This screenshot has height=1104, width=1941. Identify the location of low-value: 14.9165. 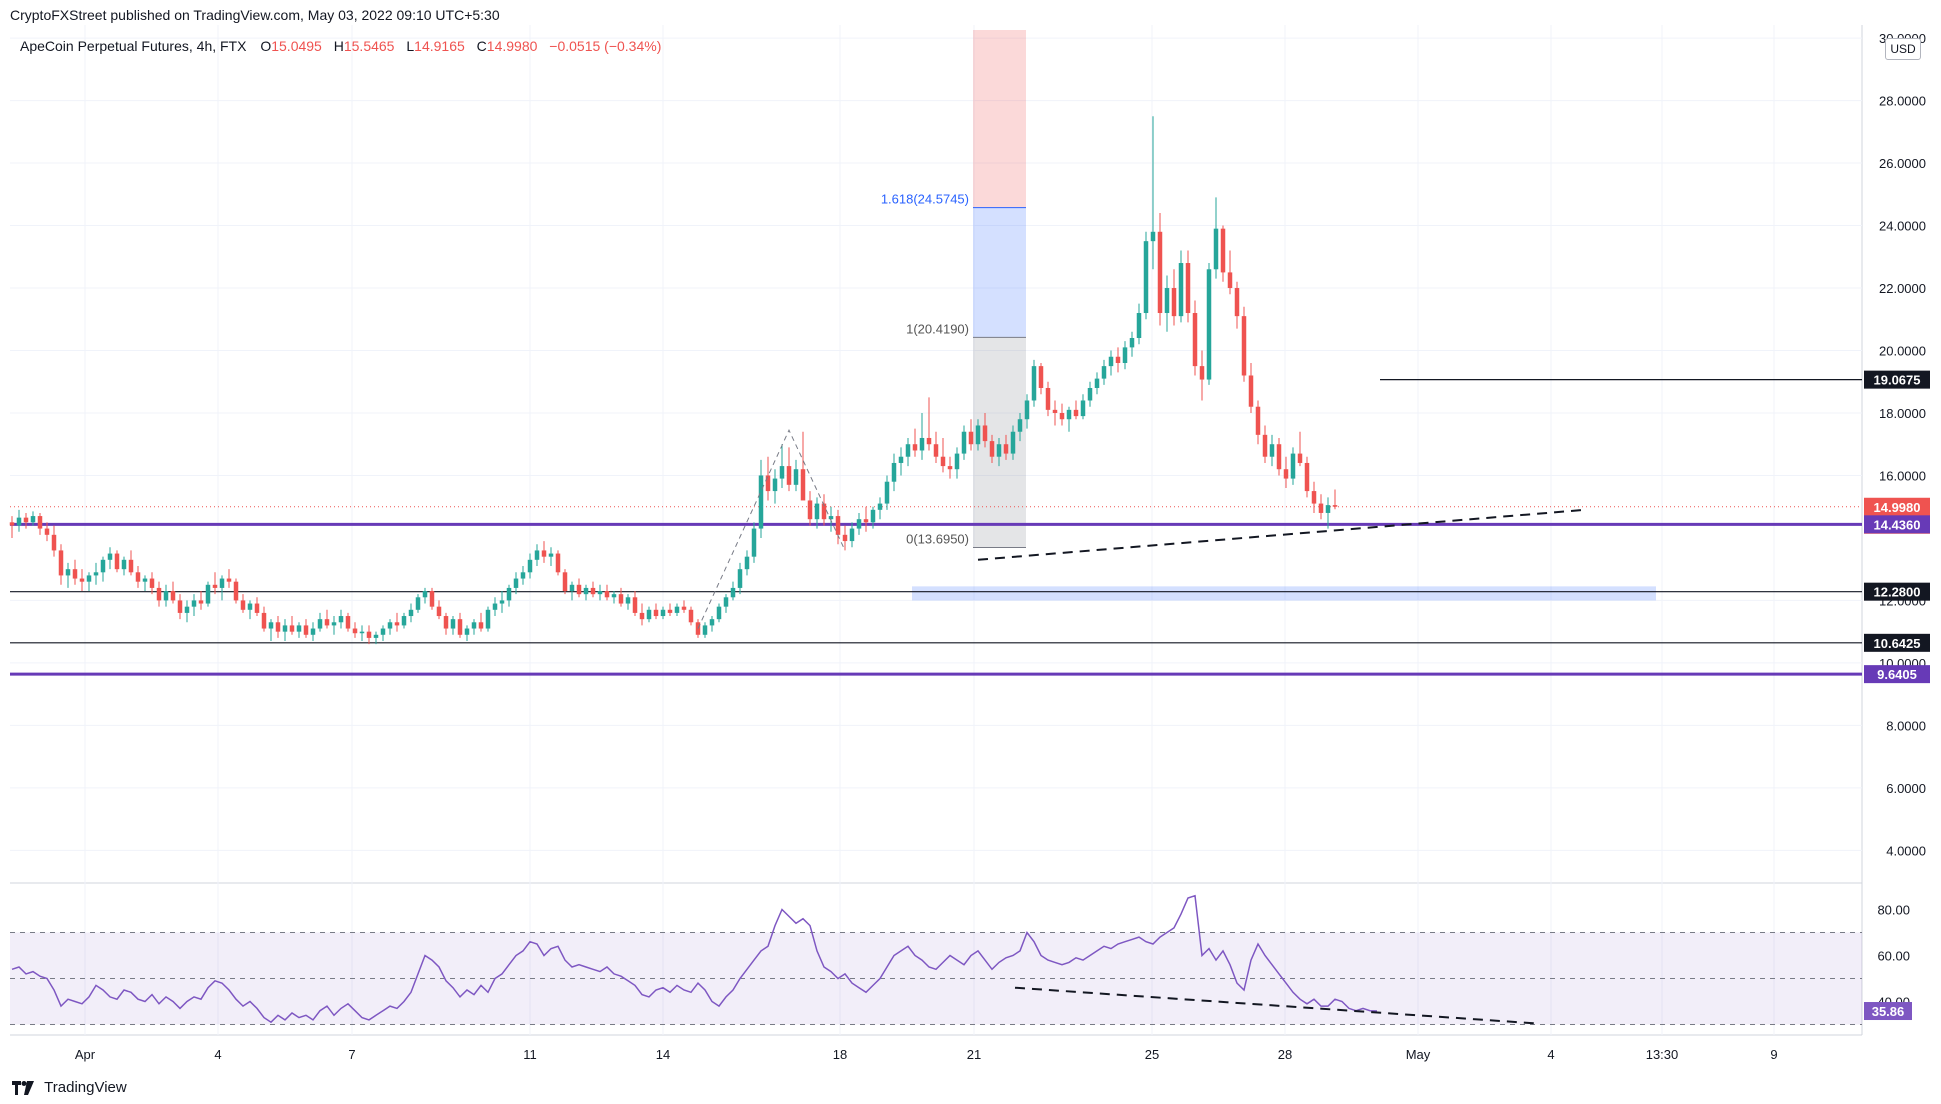
(439, 46).